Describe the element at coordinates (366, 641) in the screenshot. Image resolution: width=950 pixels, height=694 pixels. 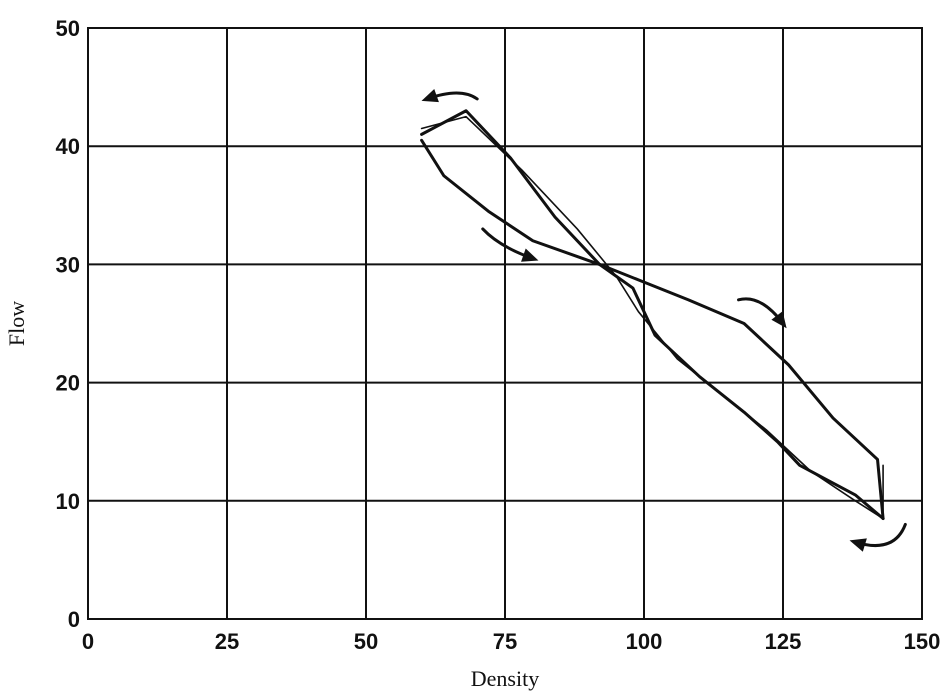
I see `x-tick-label: 50` at that location.